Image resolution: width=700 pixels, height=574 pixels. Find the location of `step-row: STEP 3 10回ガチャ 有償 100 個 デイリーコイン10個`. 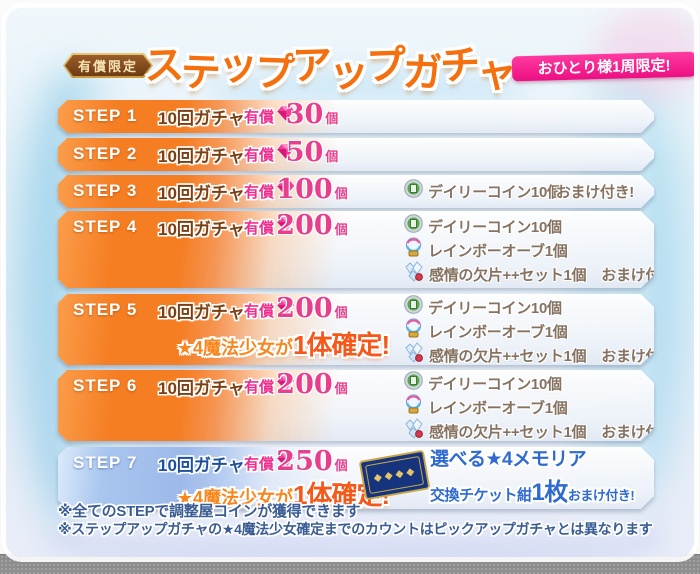

step-row: STEP 3 10回ガチャ 有償 100 個 デイリーコイン10個 is located at coordinates (356, 191).